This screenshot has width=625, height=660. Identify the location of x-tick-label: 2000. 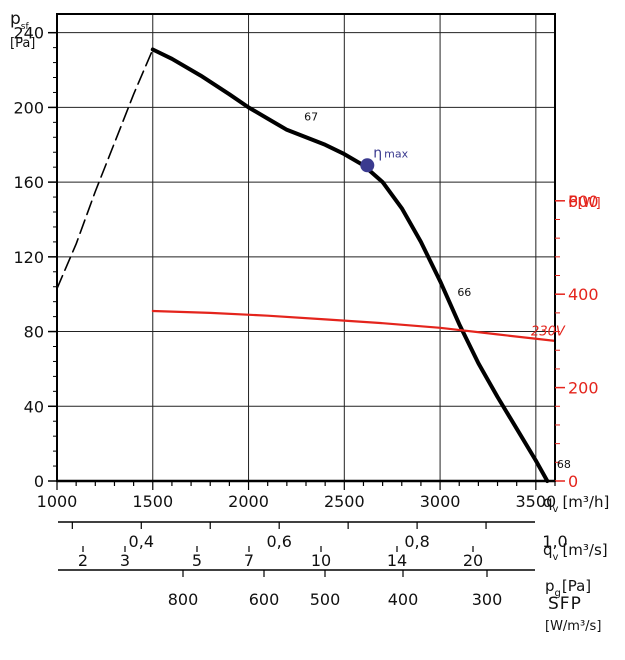
(248, 501).